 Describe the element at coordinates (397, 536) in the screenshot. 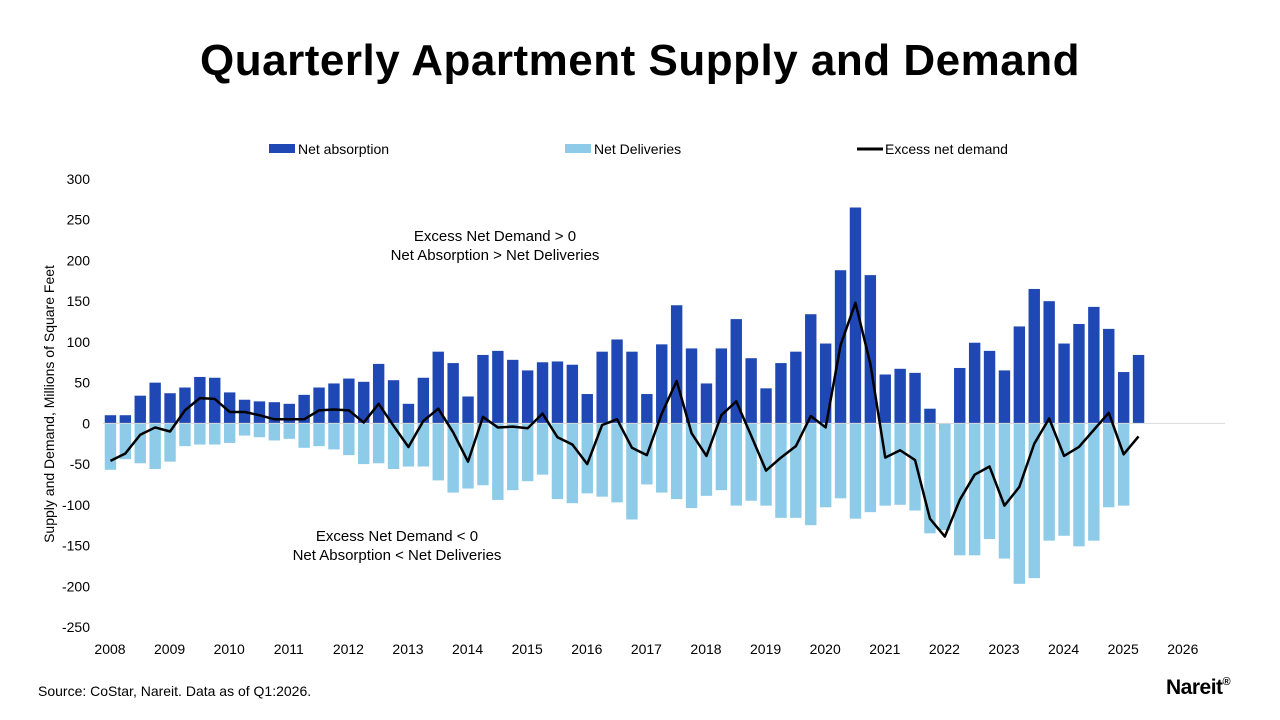

I see `annotation-text: Excess Net Demand < 0` at that location.